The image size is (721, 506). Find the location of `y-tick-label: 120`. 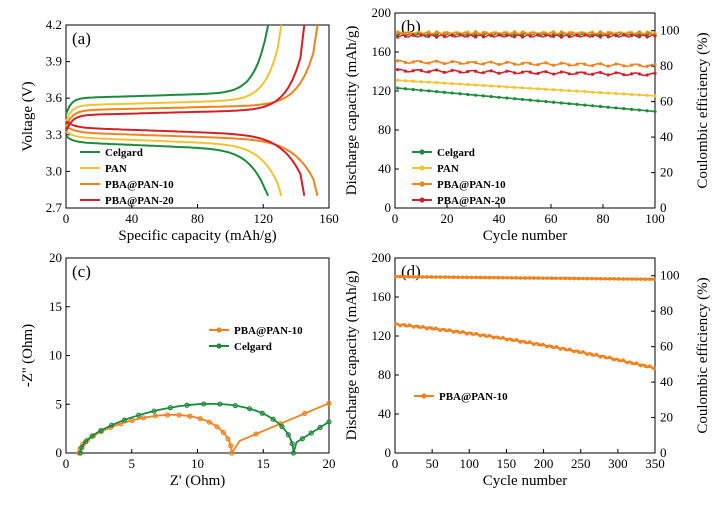

y-tick-label: 120 is located at coordinates (382, 335).